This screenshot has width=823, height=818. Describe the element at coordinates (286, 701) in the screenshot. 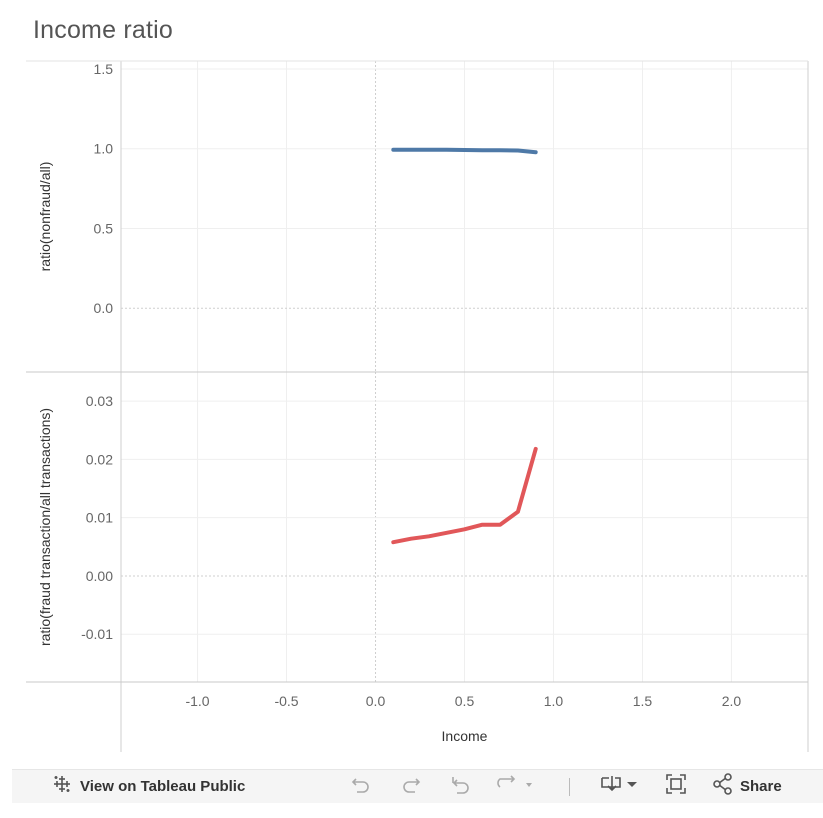

I see `x-tick-label: -0.5` at that location.